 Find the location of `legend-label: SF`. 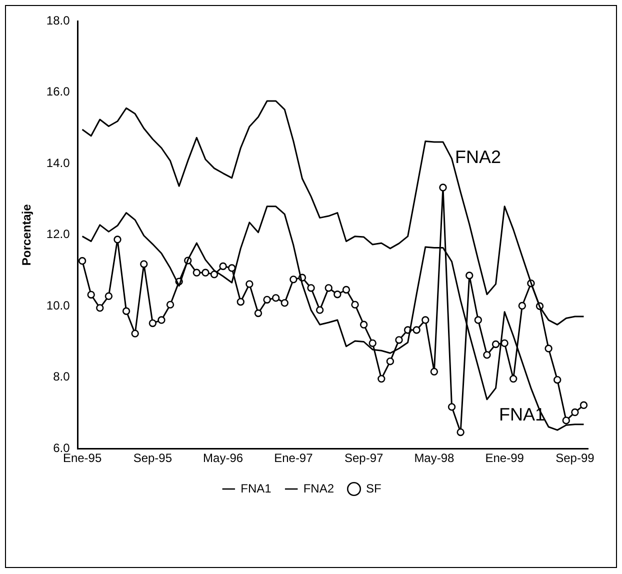

legend-label: SF is located at coordinates (374, 488).